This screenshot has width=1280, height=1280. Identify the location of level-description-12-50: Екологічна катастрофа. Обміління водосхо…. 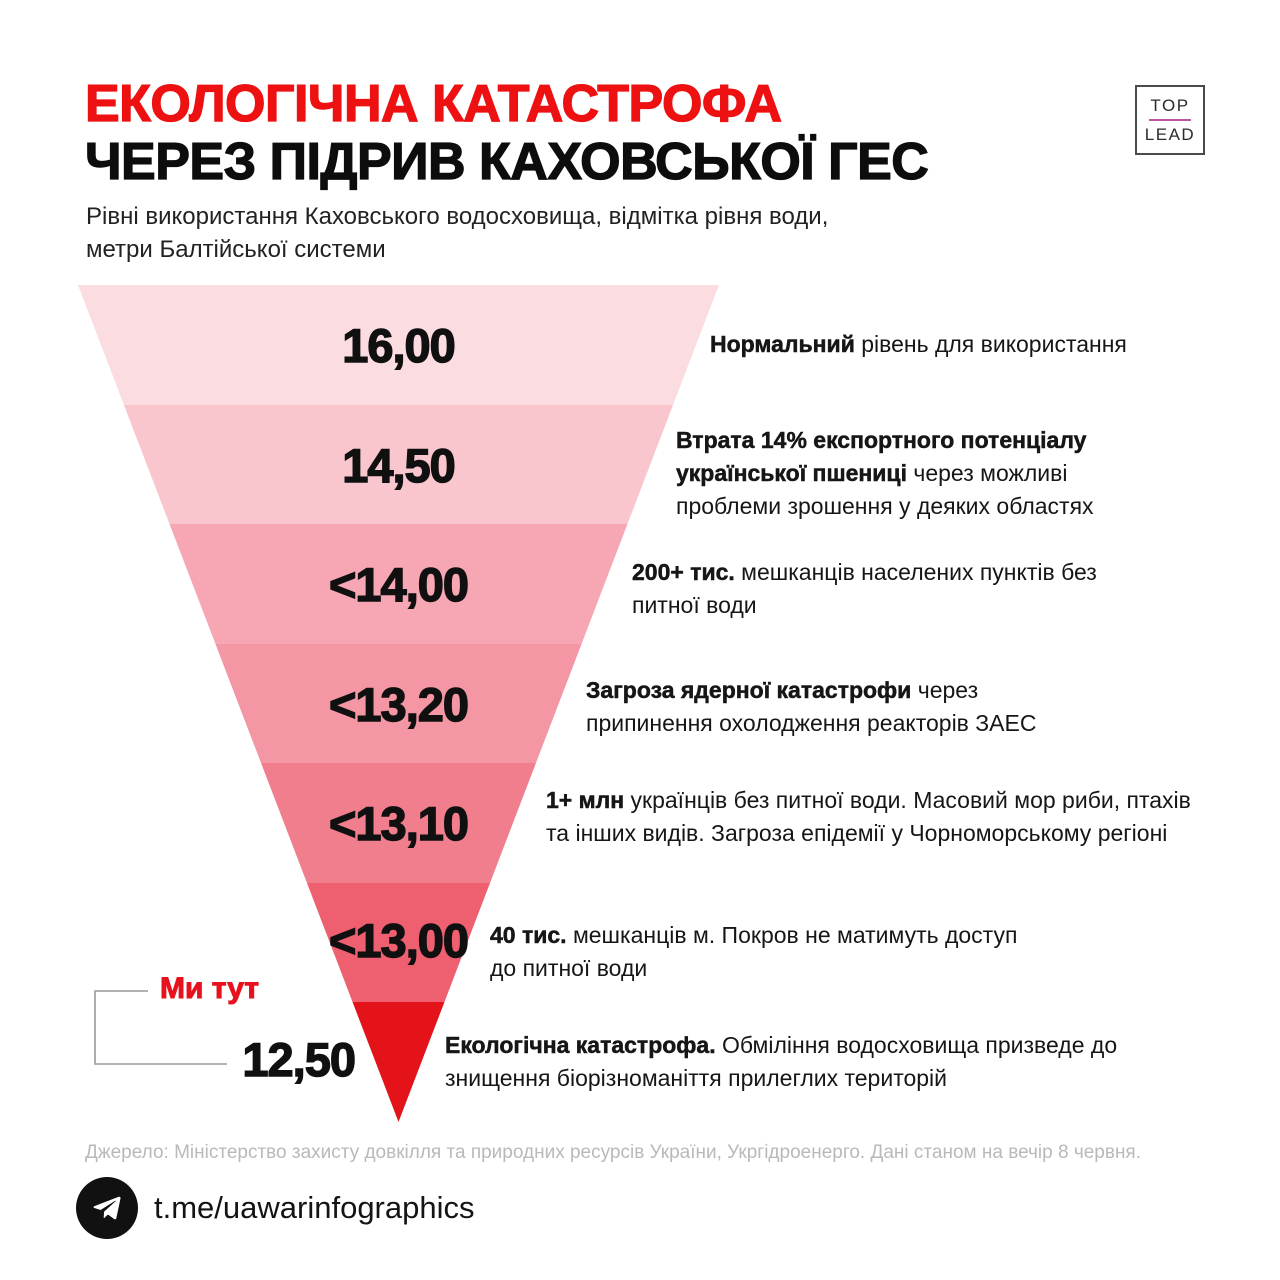
(810, 1062).